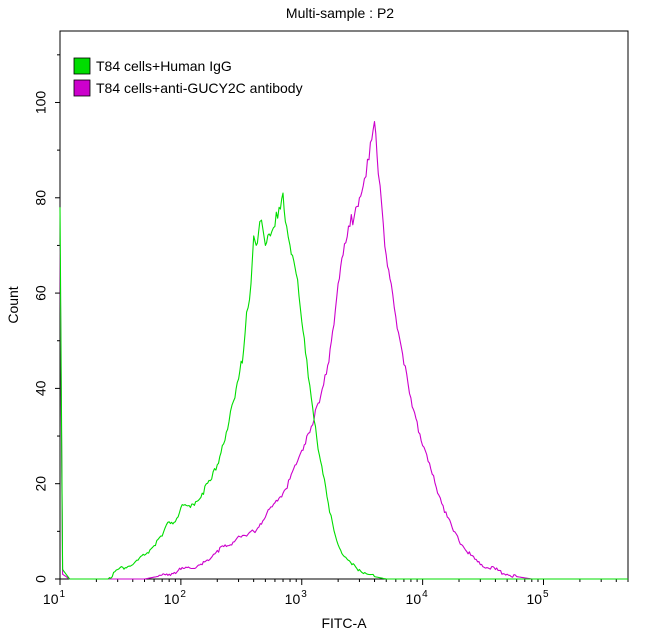  What do you see at coordinates (41, 198) in the screenshot?
I see `y-tick-label: 80` at bounding box center [41, 198].